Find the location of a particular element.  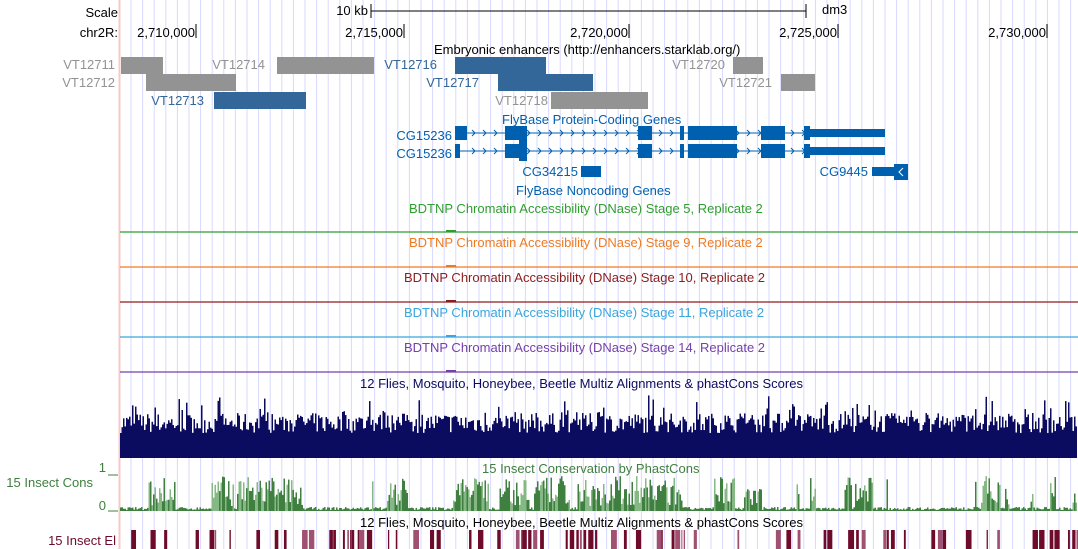

gene-label: CG9445 is located at coordinates (843, 171).